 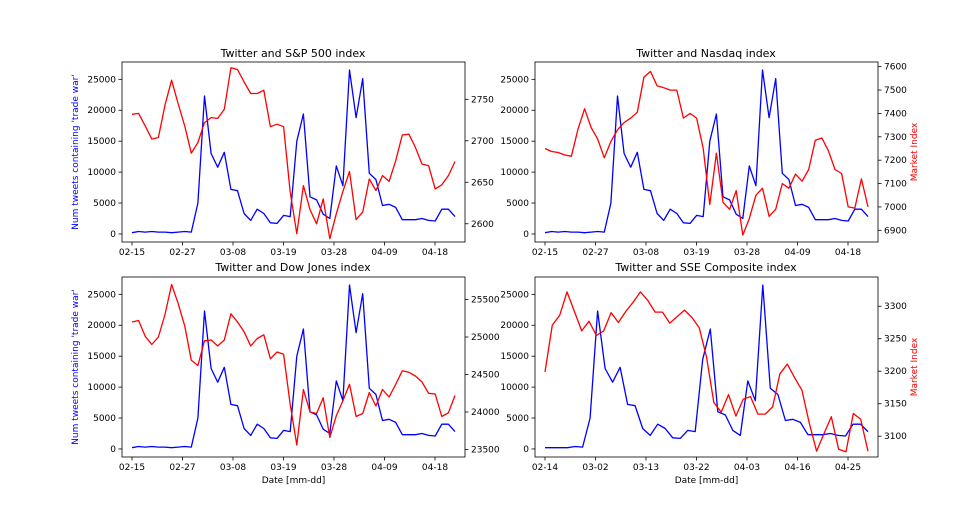 I want to click on y-right-tick-label: 2750, so click(x=482, y=100).